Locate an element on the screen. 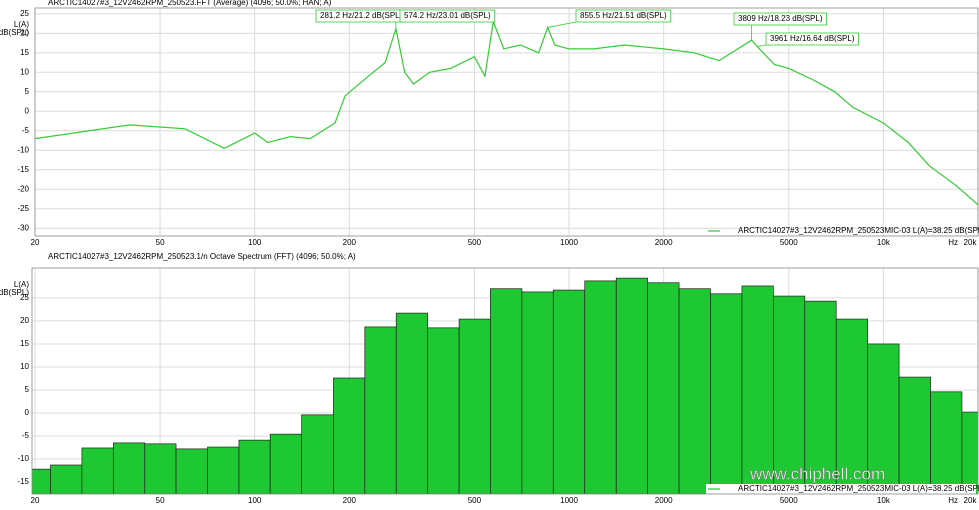  y-tick-label: -20 is located at coordinates (23, 188).